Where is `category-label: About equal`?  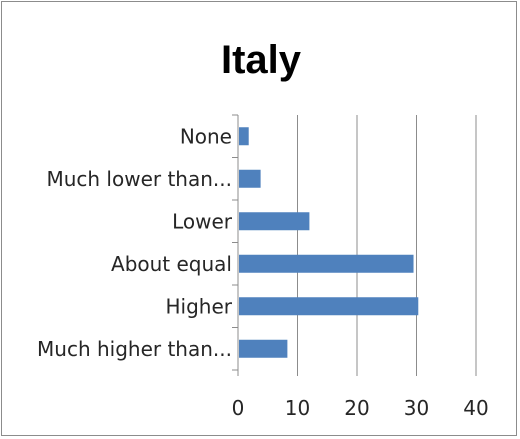 category-label: About equal is located at coordinates (171, 264).